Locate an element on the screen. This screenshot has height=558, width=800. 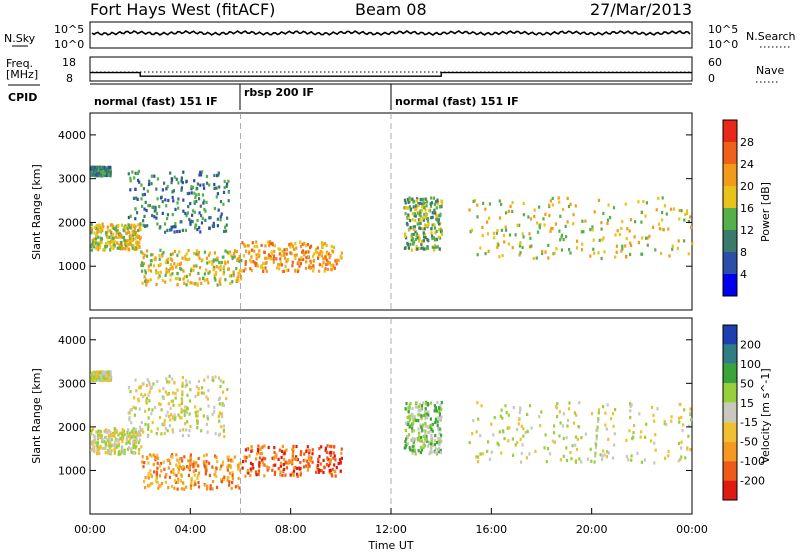
colorbar-tick-label: 200 is located at coordinates (750, 344).